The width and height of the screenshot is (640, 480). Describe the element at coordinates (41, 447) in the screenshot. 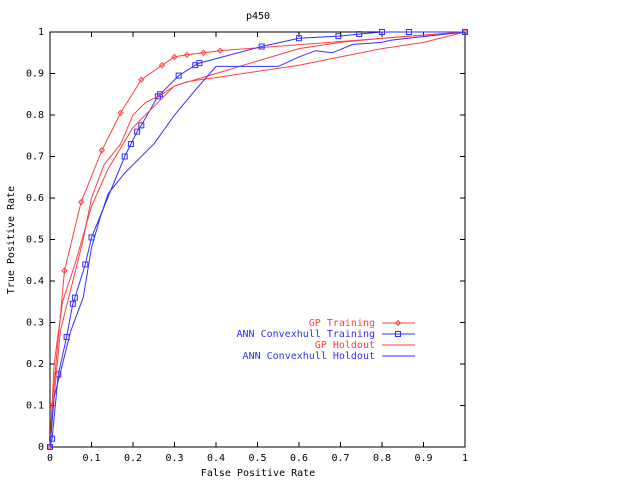

I see `y-tick-label: 0` at that location.